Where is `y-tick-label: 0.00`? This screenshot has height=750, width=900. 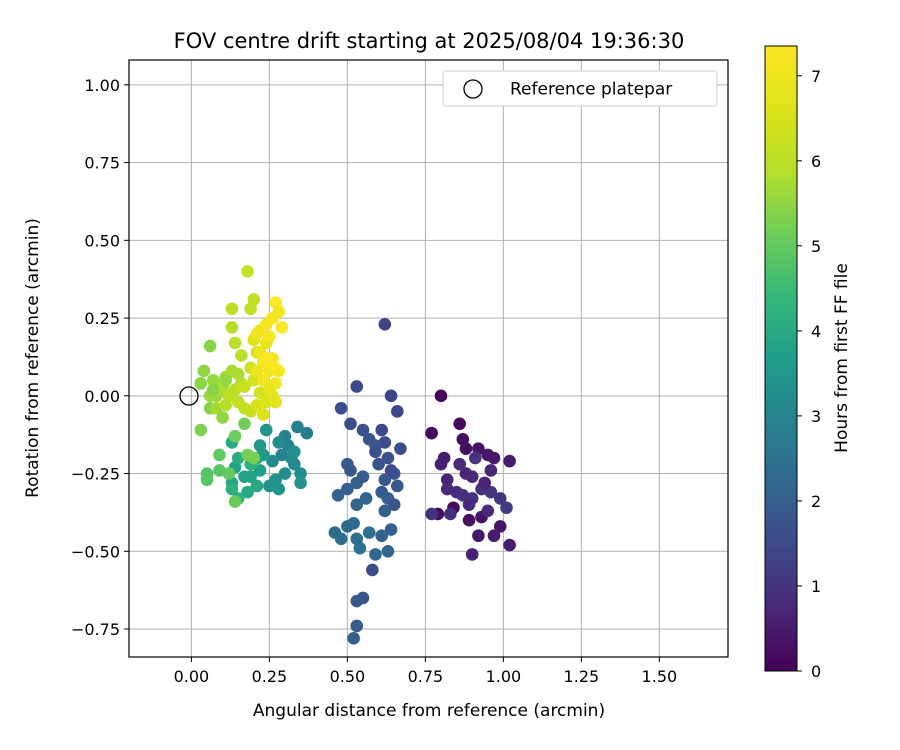
y-tick-label: 0.00 is located at coordinates (102, 396).